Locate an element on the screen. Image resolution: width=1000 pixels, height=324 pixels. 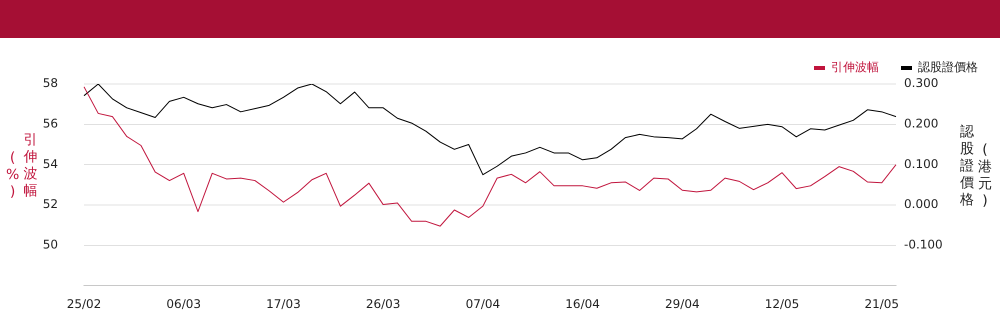
y2-tick-label: 0.200 is located at coordinates (921, 123).